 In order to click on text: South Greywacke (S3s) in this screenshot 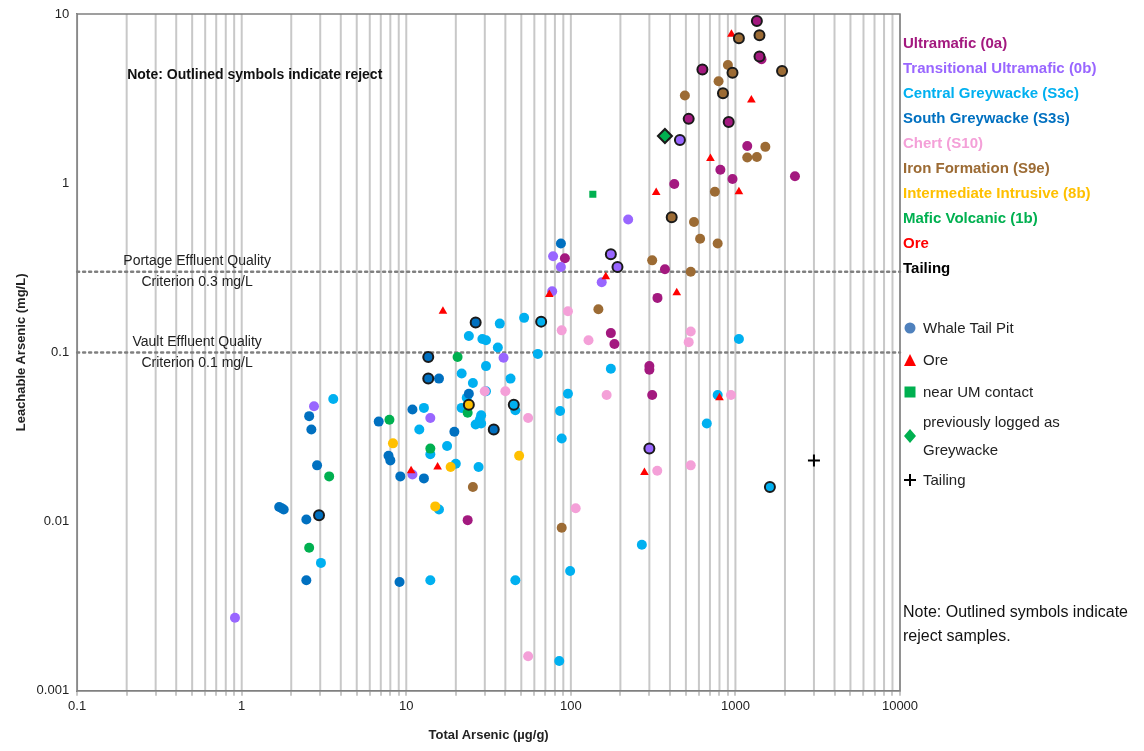, I will do `click(987, 118)`.